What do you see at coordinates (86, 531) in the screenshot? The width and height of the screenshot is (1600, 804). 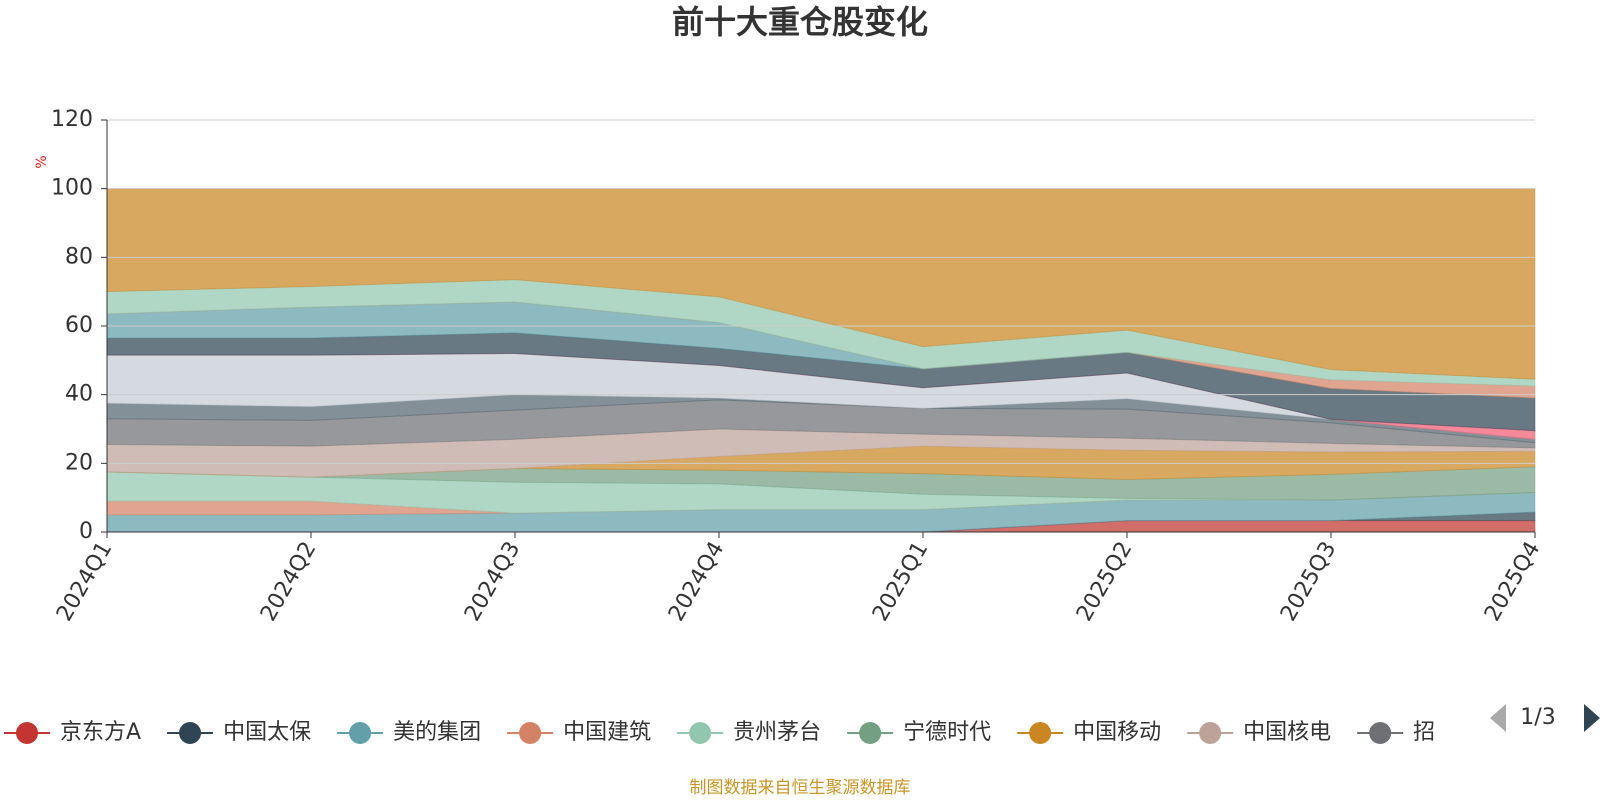 I see `y-tick-label: 0` at bounding box center [86, 531].